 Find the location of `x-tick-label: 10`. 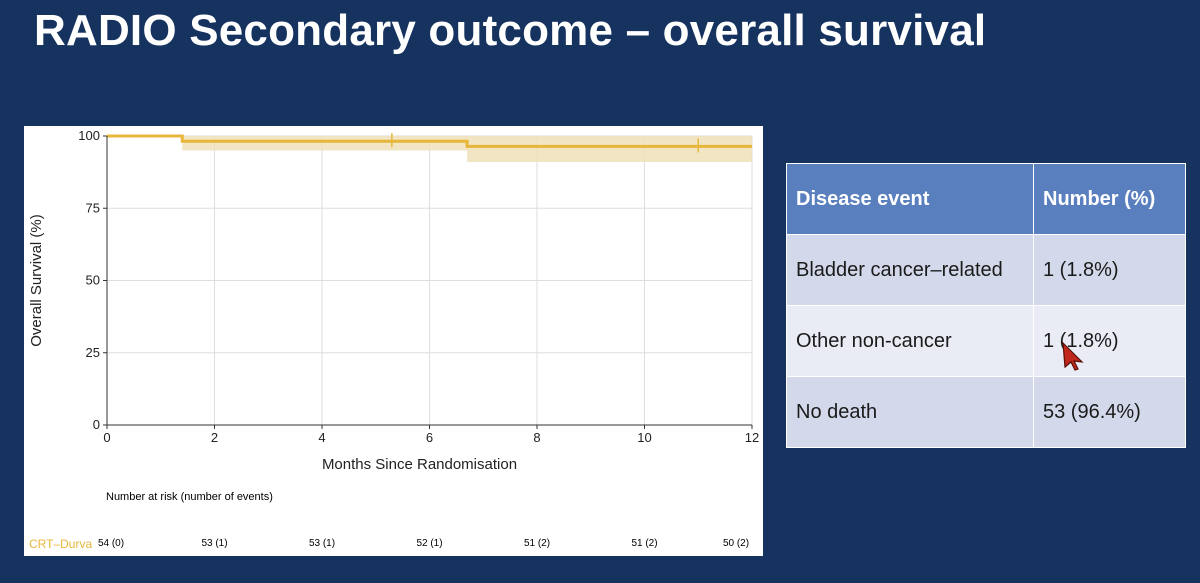

x-tick-label: 10 is located at coordinates (644, 437).